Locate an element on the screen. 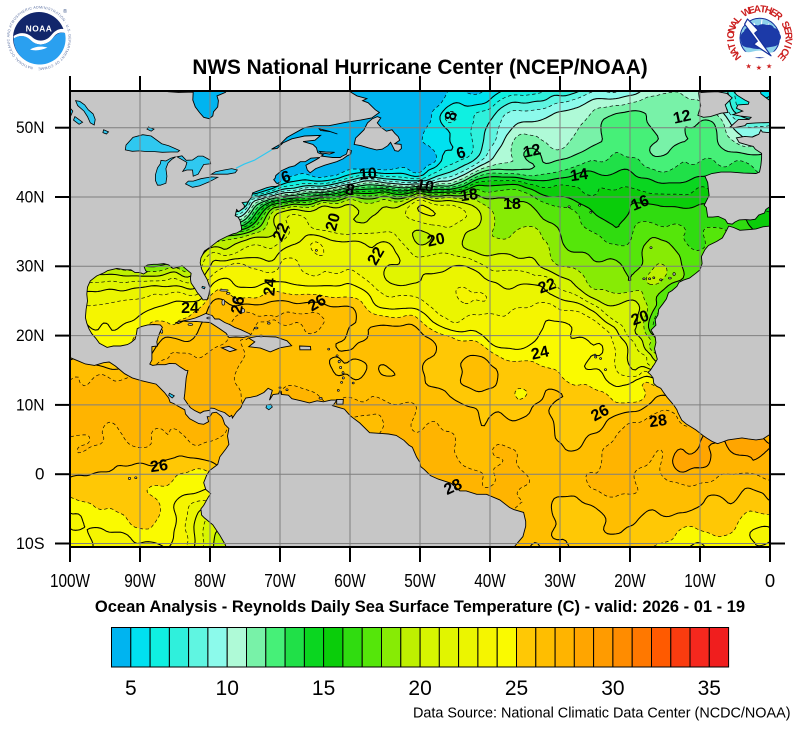 This screenshot has height=737, width=800. svg-text: 10N is located at coordinates (30, 404).